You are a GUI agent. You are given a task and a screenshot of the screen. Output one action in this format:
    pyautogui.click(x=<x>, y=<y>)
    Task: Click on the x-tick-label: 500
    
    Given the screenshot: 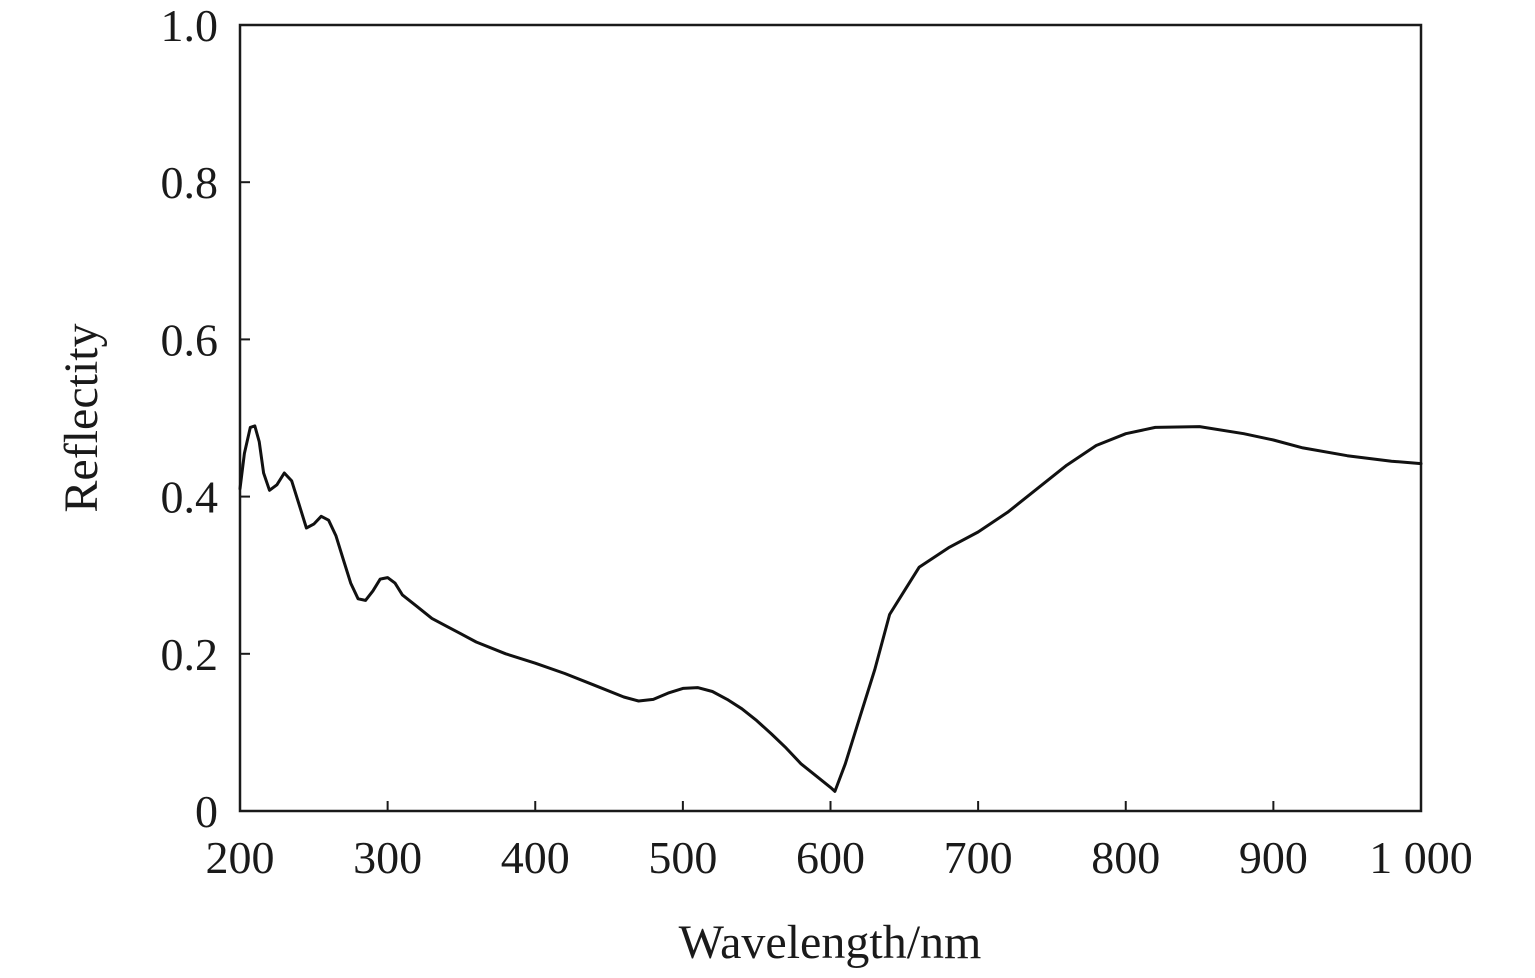 What is the action you would take?
    pyautogui.click(x=682, y=857)
    